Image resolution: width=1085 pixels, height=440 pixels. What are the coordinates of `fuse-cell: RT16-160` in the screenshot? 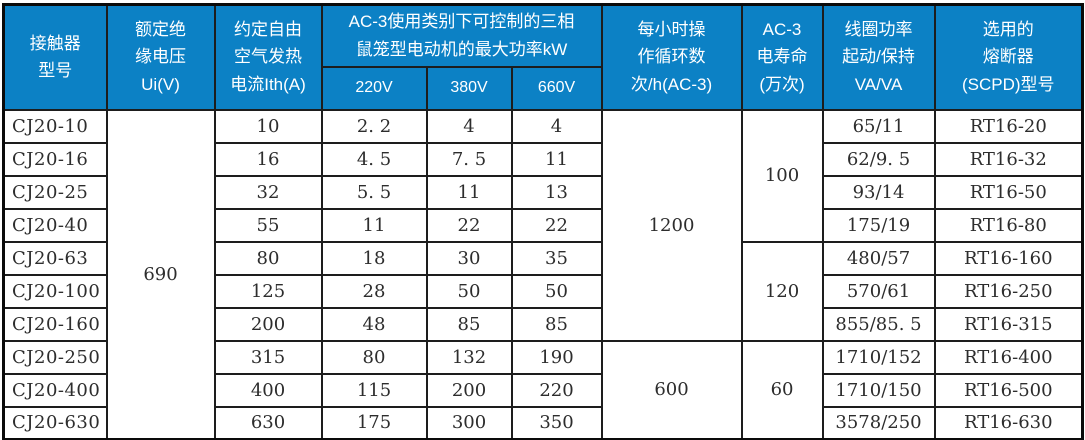 It's located at (1008, 258).